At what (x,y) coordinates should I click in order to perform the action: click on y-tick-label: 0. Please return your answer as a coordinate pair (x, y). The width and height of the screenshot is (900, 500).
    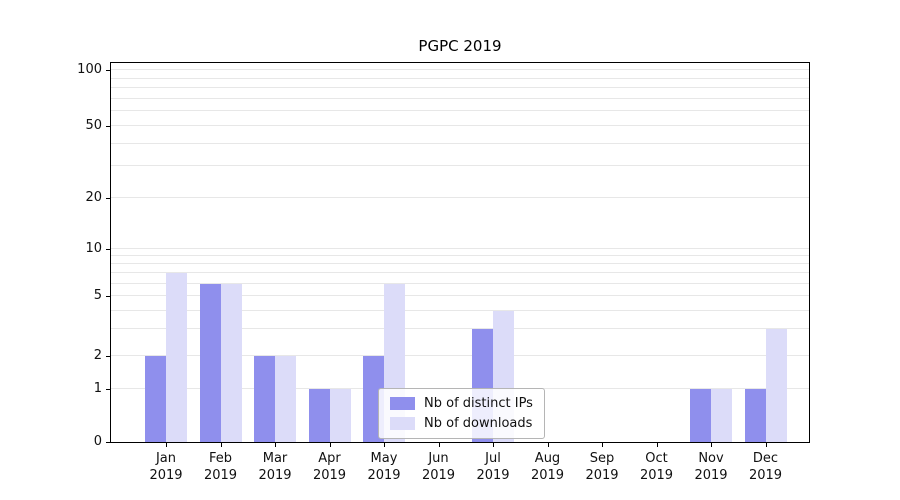
    Looking at the image, I should click on (97, 441).